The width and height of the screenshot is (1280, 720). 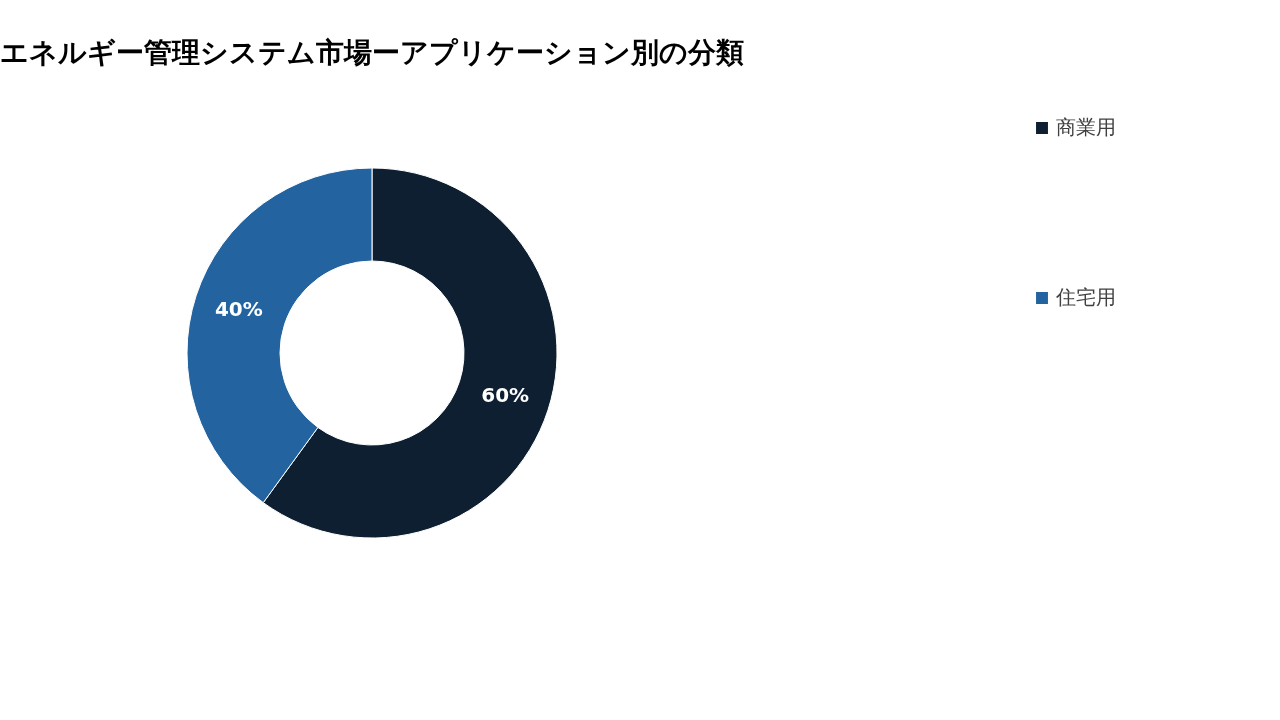 I want to click on legend-label: 住宅用, so click(x=1085, y=297).